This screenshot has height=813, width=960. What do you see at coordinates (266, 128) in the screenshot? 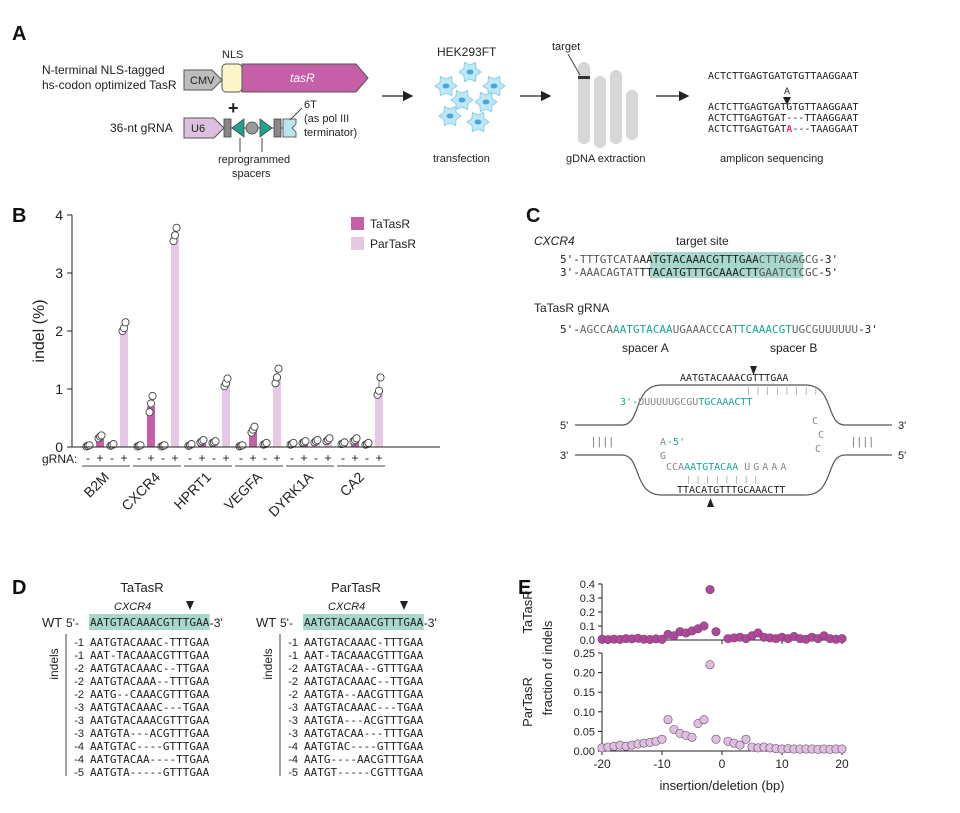
I see `spacer-b-triangle` at bounding box center [266, 128].